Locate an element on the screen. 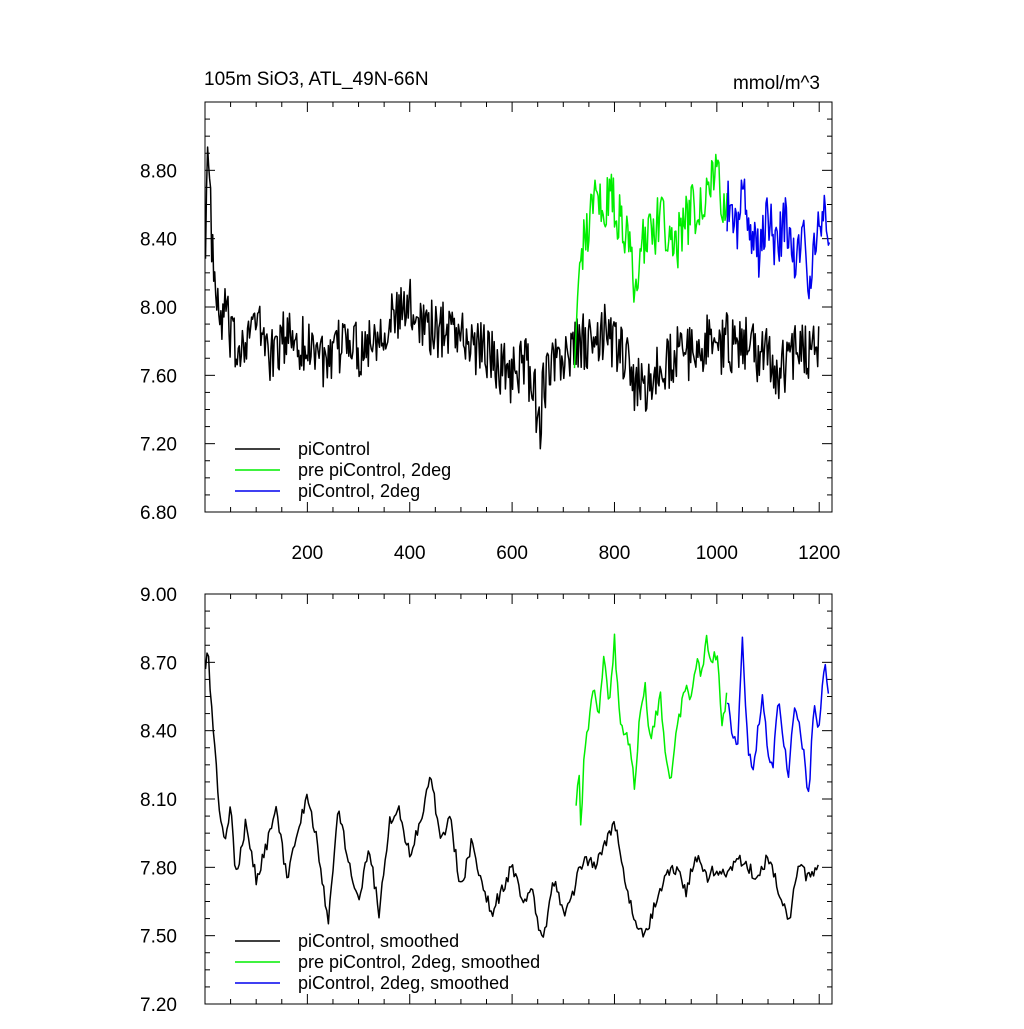 The height and width of the screenshot is (1029, 1024). bottom-series-pre-picontrol-2deg-smoothed is located at coordinates (651, 729).